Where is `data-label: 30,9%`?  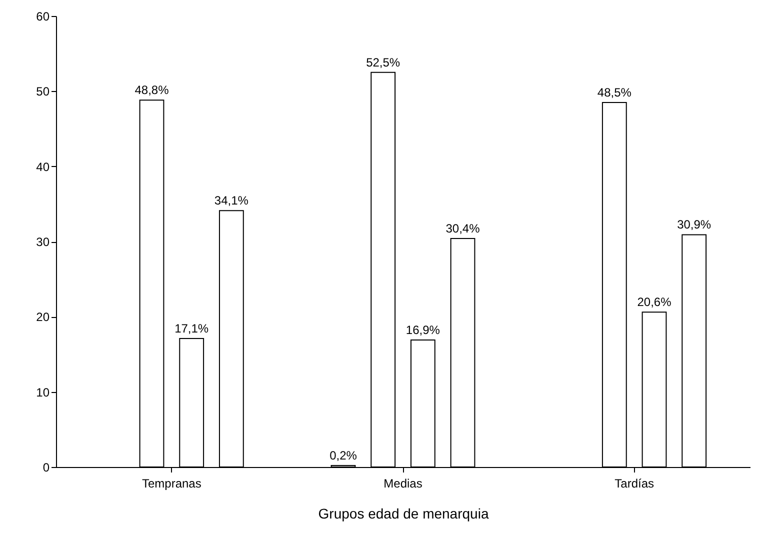
data-label: 30,9% is located at coordinates (694, 225).